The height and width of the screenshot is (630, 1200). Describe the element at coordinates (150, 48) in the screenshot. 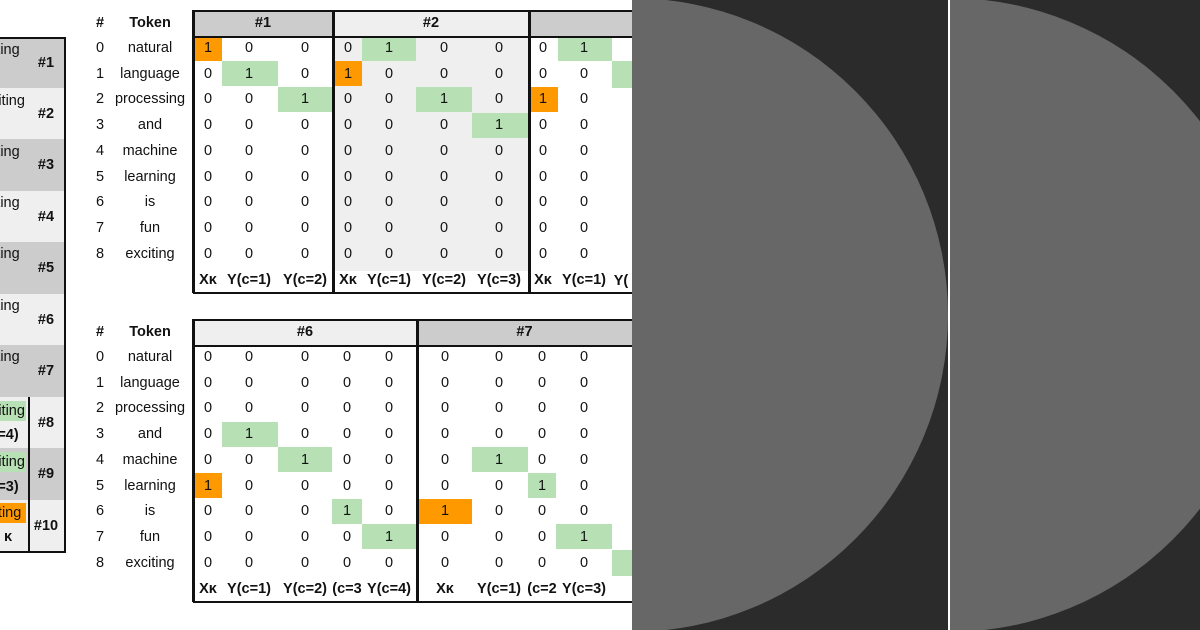

I see `token-label: natural` at that location.